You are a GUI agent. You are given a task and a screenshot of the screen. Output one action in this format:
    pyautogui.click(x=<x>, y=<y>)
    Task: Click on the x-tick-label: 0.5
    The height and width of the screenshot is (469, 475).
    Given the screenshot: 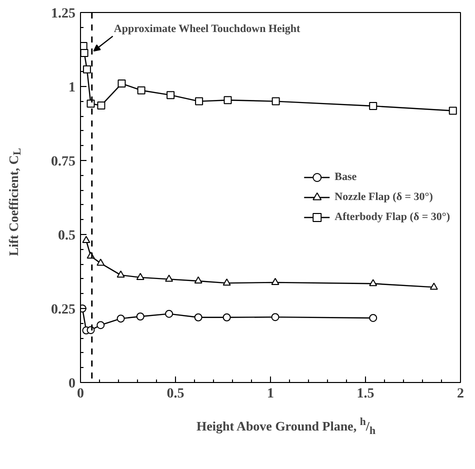 What is the action you would take?
    pyautogui.click(x=175, y=394)
    